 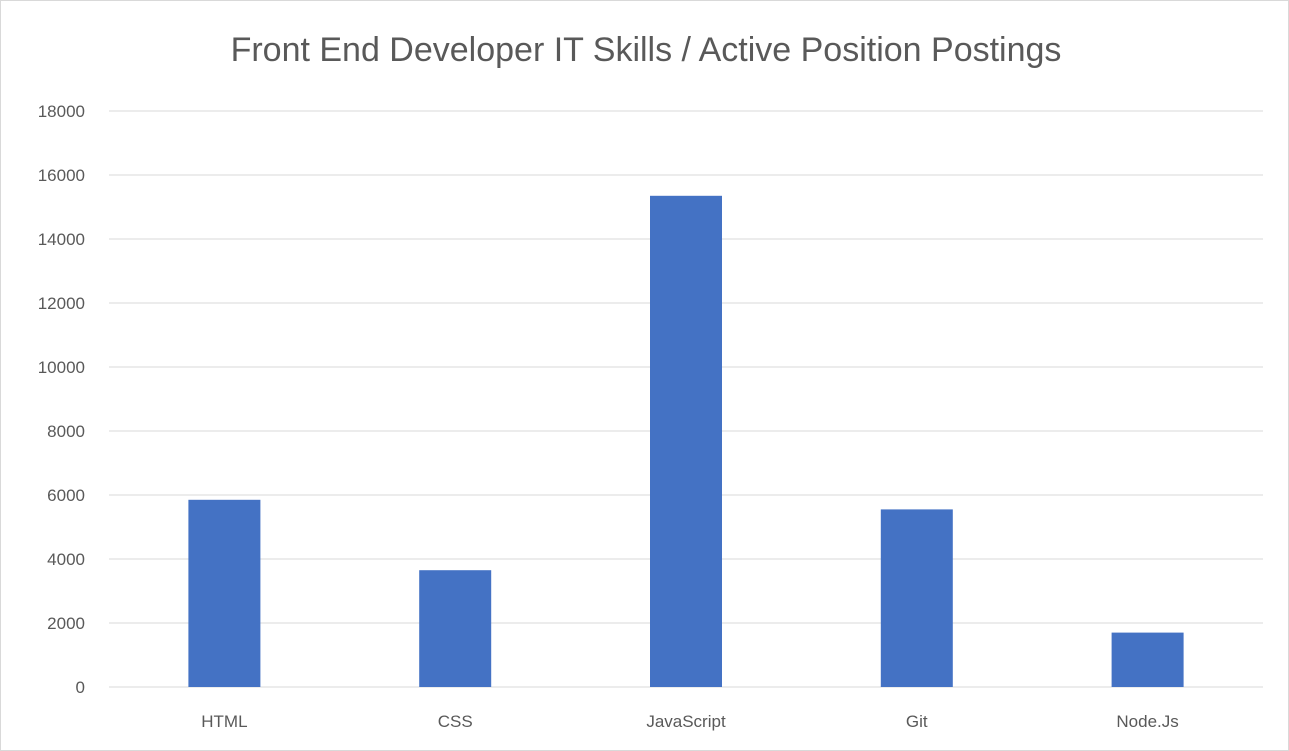 I want to click on y-tick-label: 4000, so click(x=66, y=559).